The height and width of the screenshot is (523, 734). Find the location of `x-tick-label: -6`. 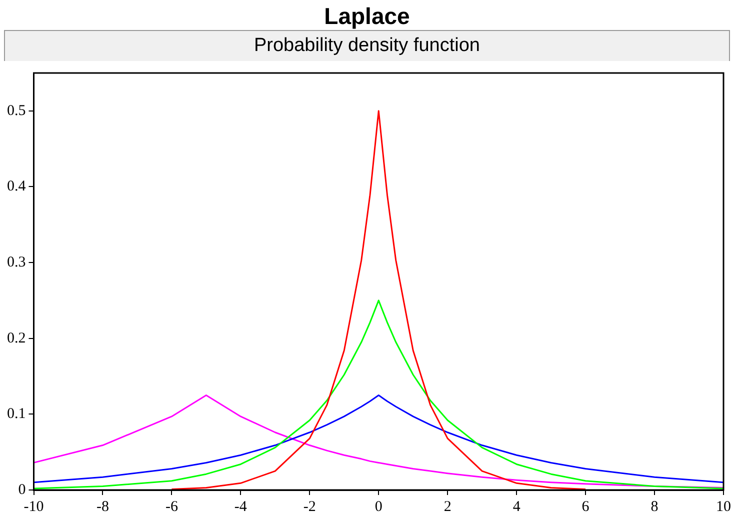

x-tick-label: -6 is located at coordinates (171, 506).